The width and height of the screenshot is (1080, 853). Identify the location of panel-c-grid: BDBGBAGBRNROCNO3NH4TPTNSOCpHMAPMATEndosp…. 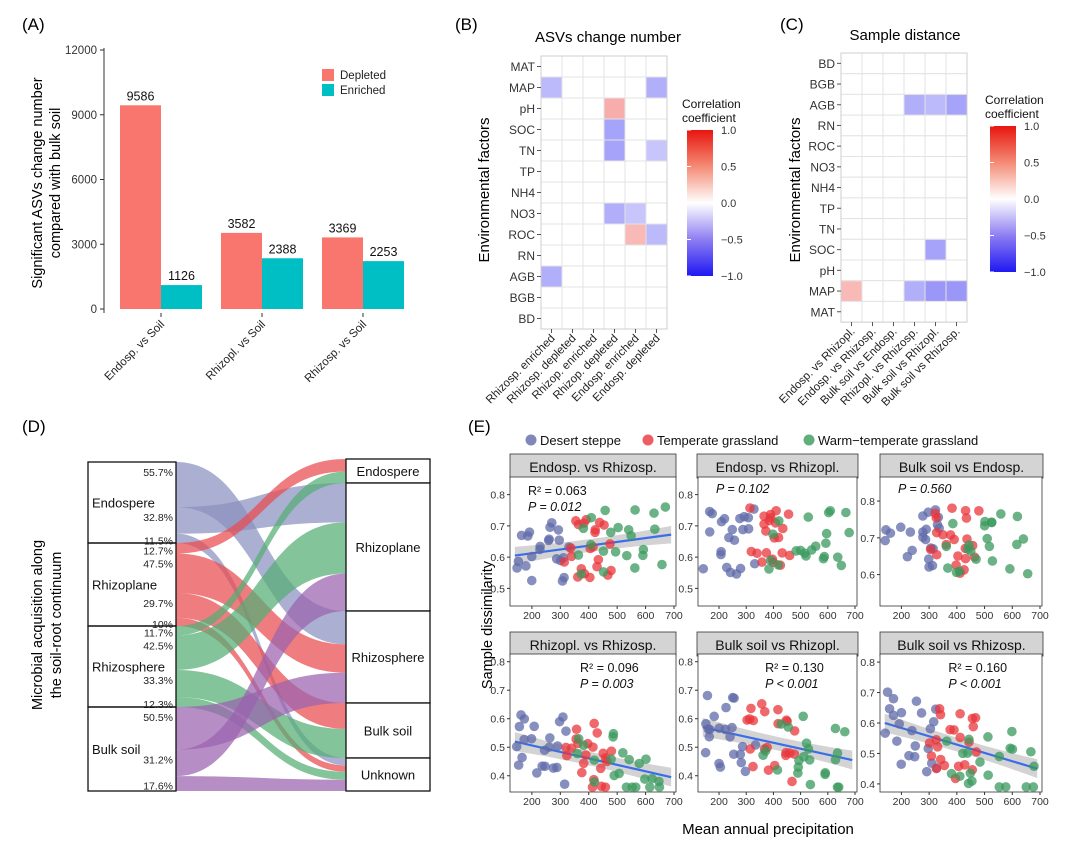
(872, 230).